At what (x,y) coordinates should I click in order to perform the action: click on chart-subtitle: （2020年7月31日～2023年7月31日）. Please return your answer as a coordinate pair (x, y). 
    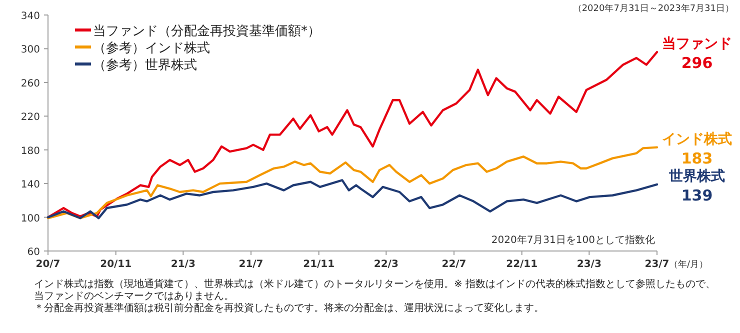
    Looking at the image, I should click on (653, 8).